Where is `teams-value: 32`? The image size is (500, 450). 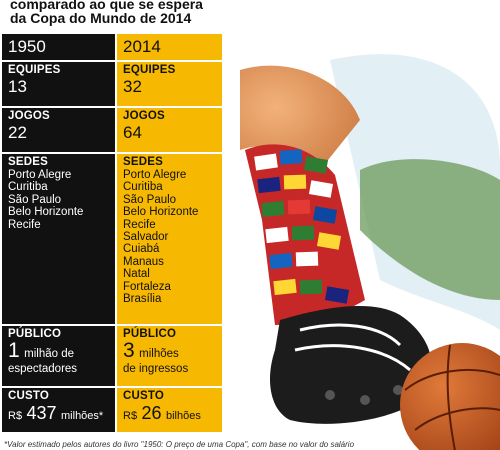
teams-value: 32 is located at coordinates (132, 86).